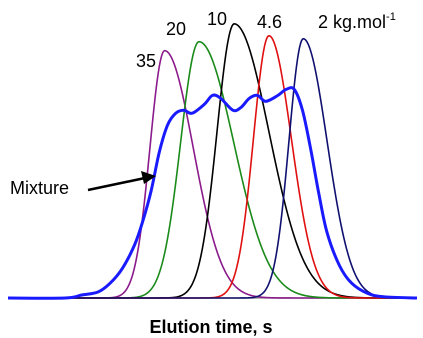 This screenshot has width=423, height=338. What do you see at coordinates (176, 29) in the screenshot?
I see `label-20: 20` at bounding box center [176, 29].